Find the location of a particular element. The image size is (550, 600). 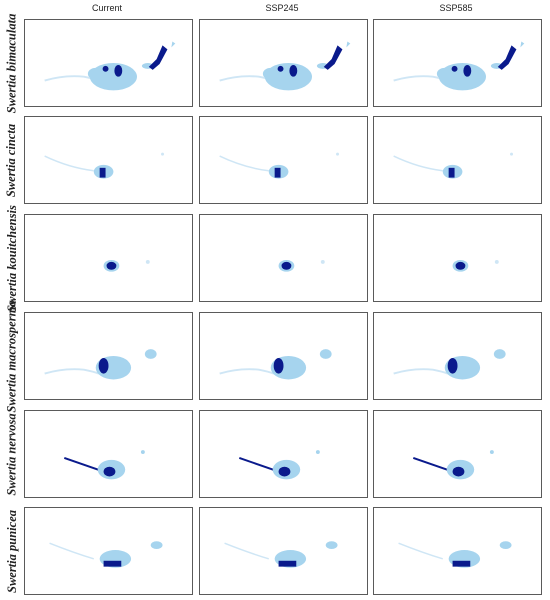

map-panel-swertia-bimaculata-current is located at coordinates (108, 63).